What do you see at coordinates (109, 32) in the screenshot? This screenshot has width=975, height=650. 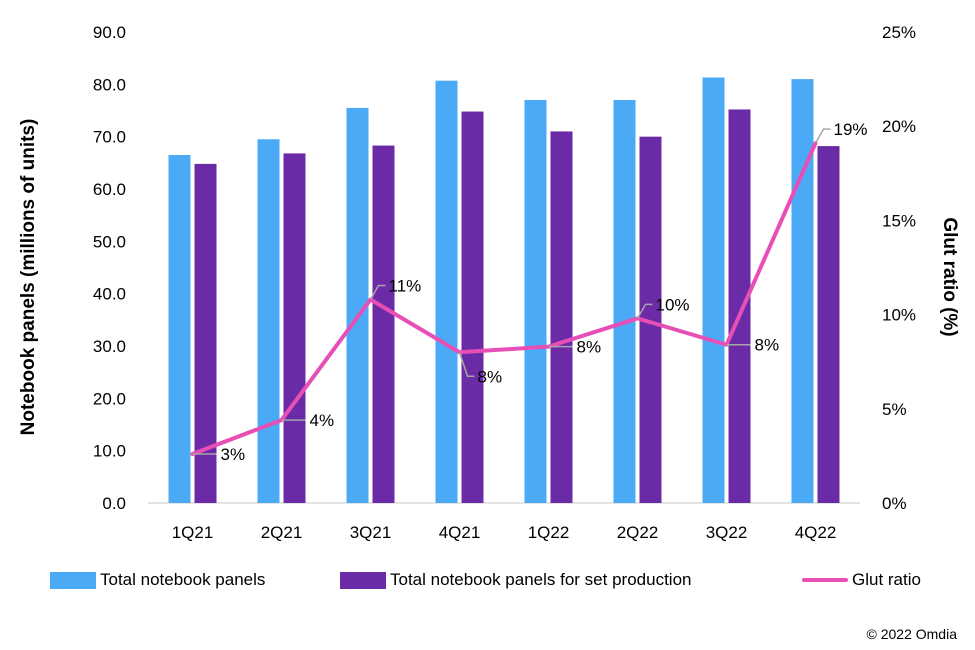 I see `y-tick-label: 90.0` at bounding box center [109, 32].